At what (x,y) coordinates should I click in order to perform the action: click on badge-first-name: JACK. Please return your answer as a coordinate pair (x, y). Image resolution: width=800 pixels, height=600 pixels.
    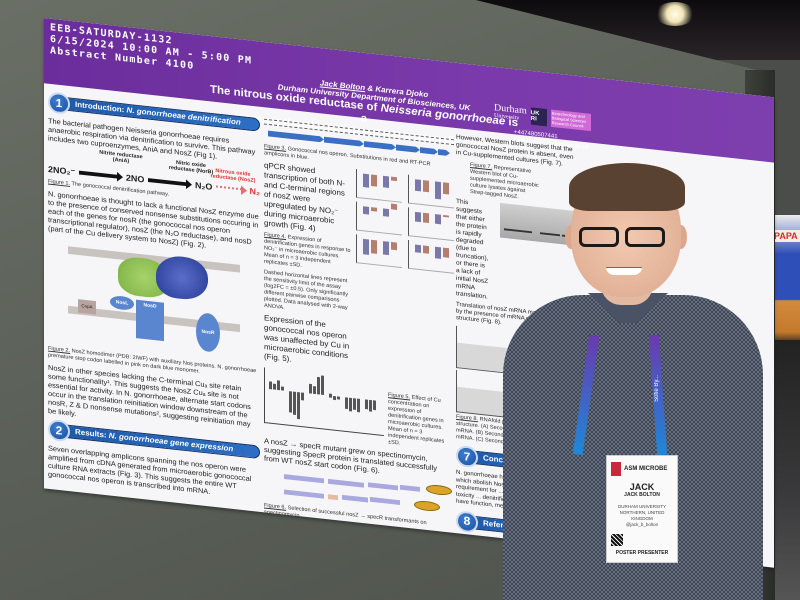
    Looking at the image, I should click on (642, 487).